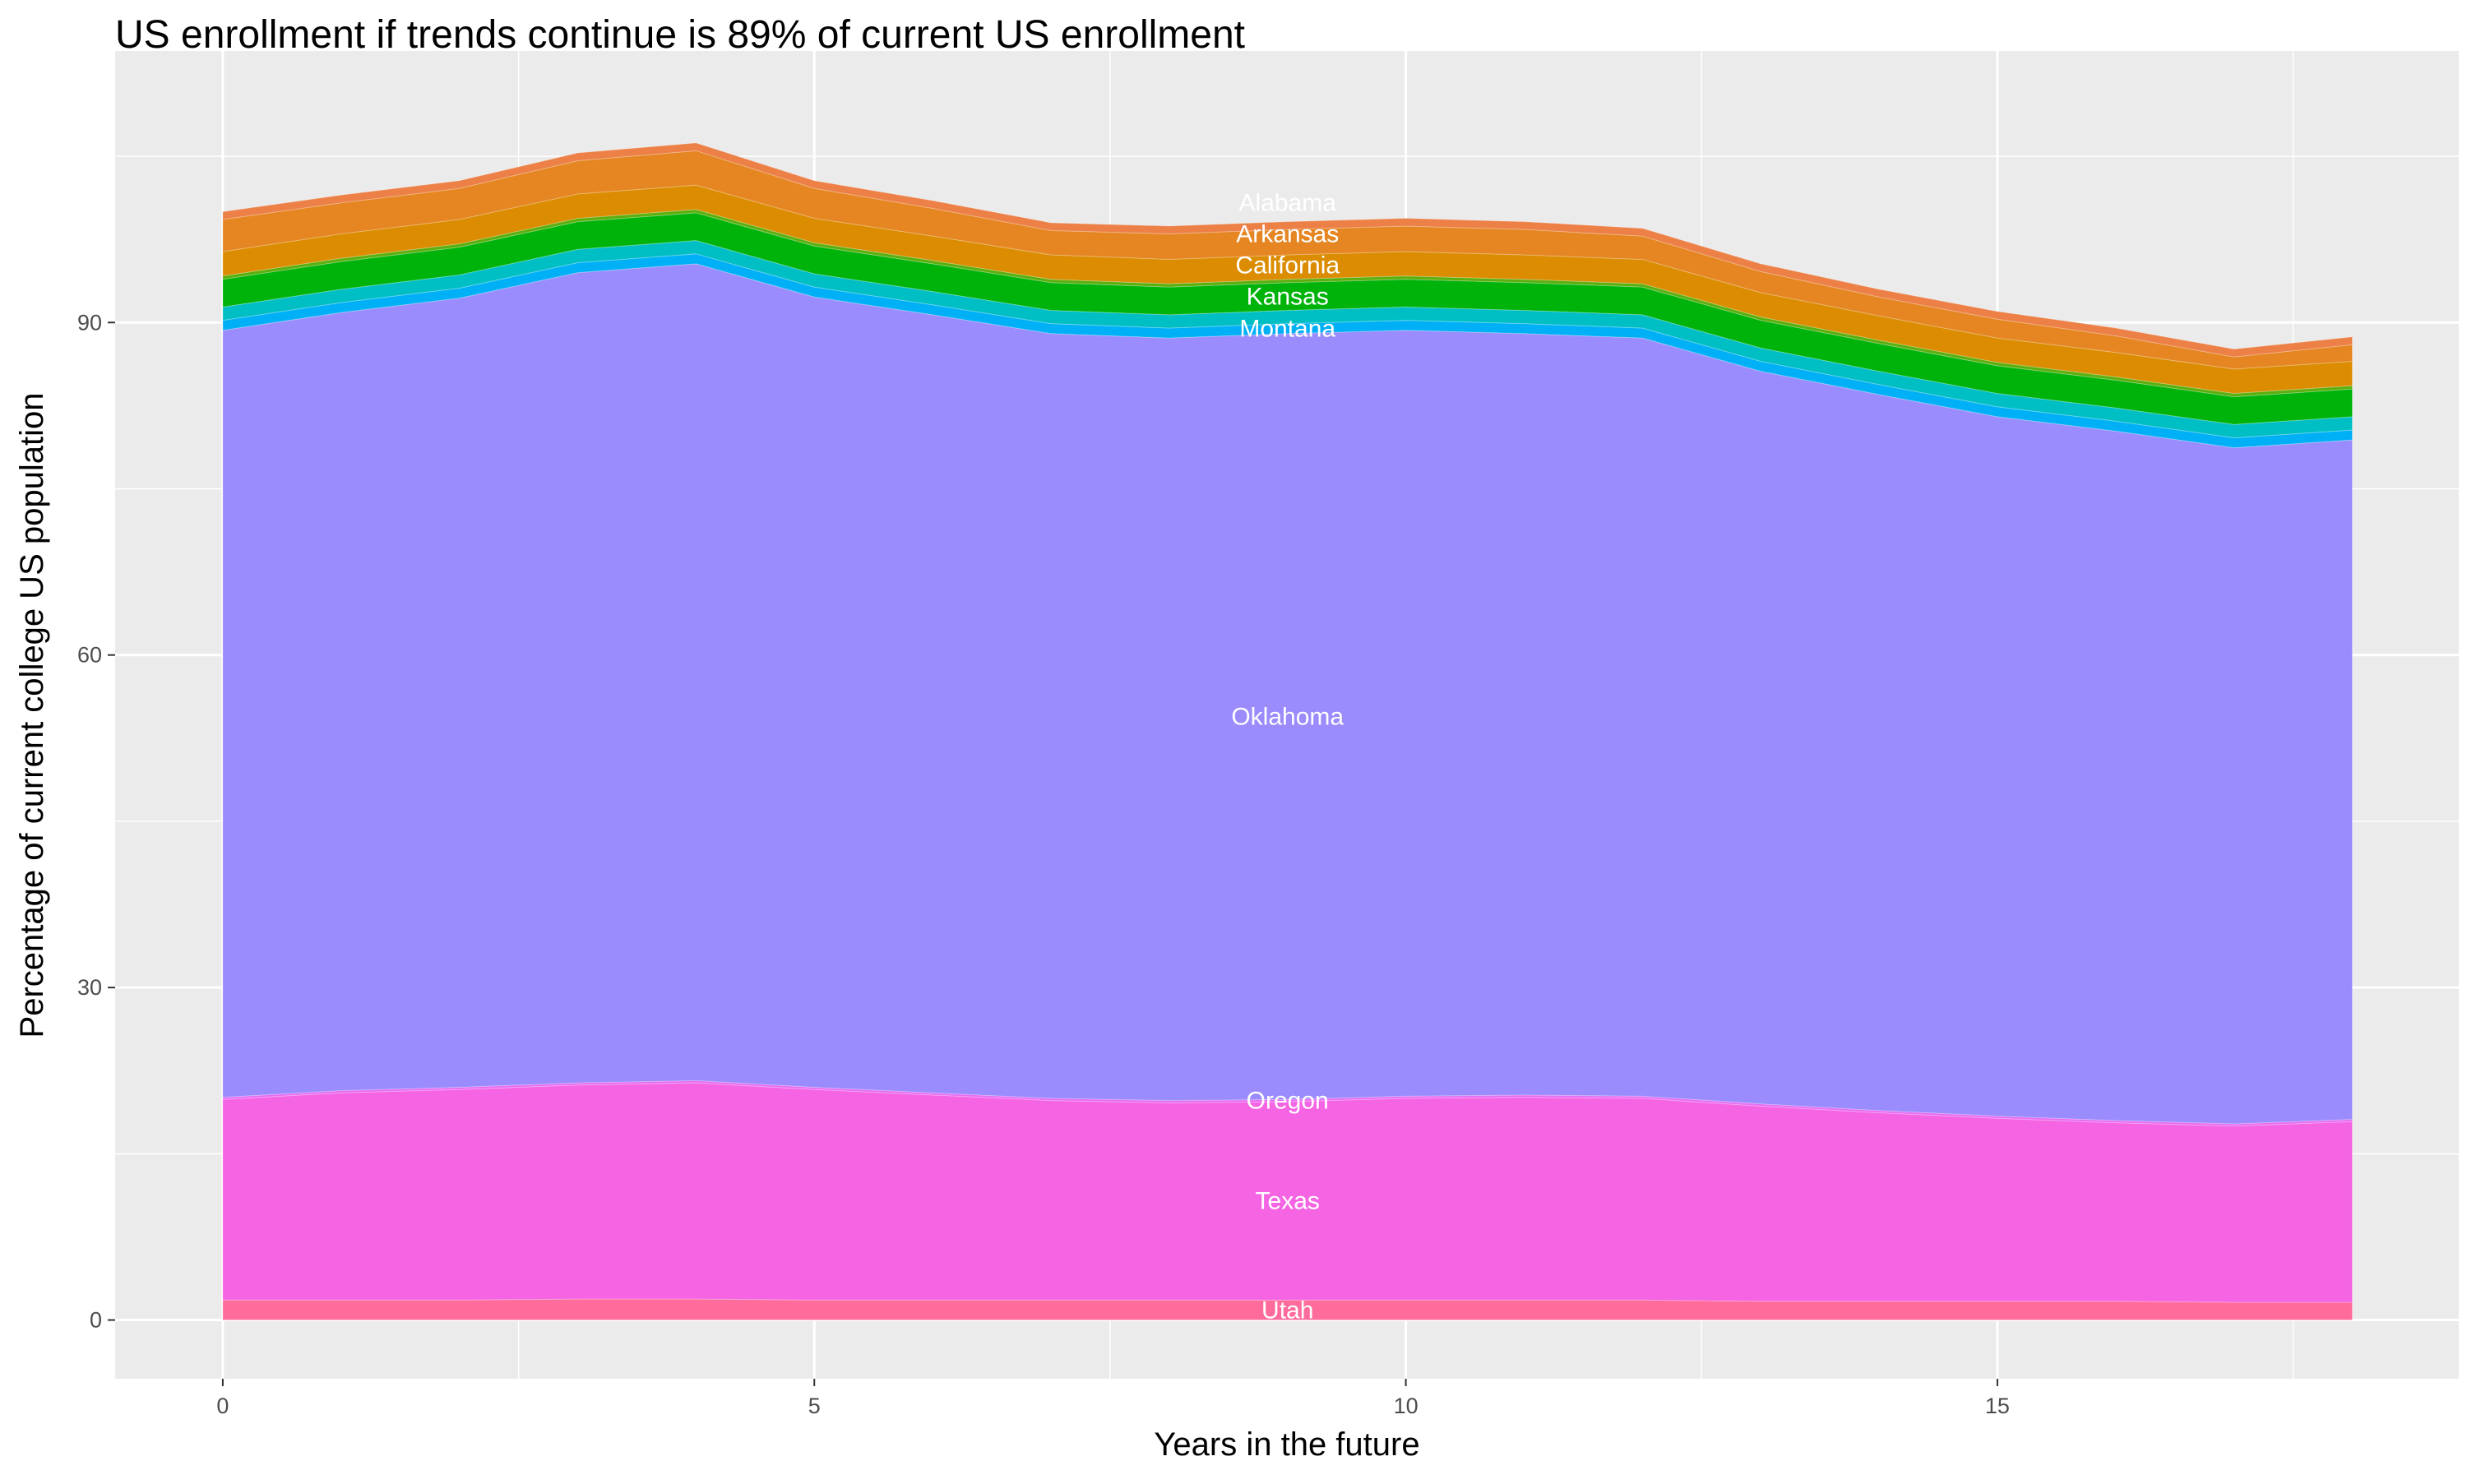  What do you see at coordinates (1998, 1406) in the screenshot?
I see `x-tick-label: 15` at bounding box center [1998, 1406].